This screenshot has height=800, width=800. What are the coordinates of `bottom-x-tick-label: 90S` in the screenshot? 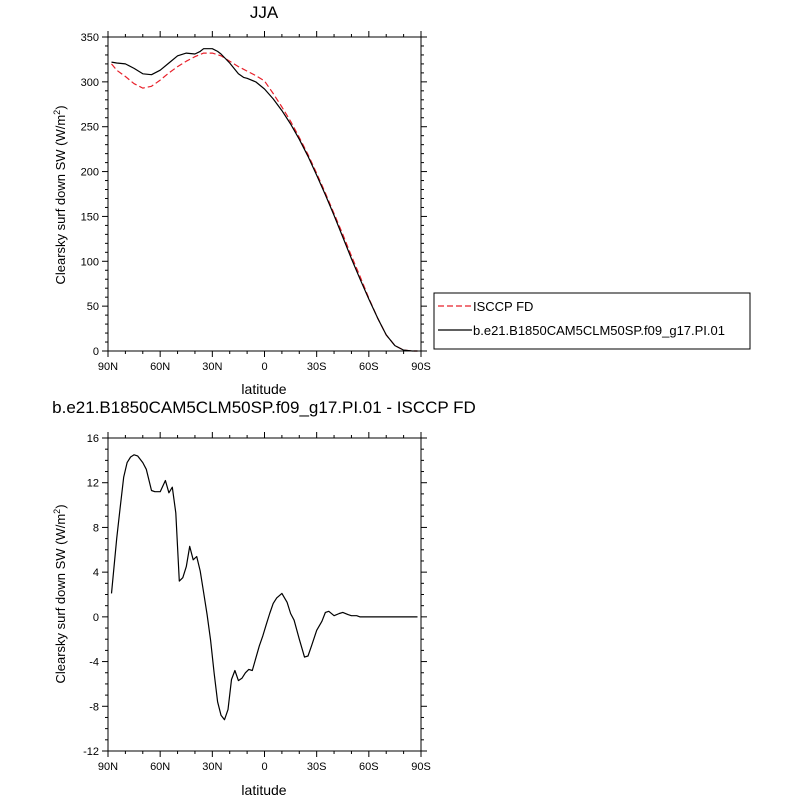 It's located at (421, 767).